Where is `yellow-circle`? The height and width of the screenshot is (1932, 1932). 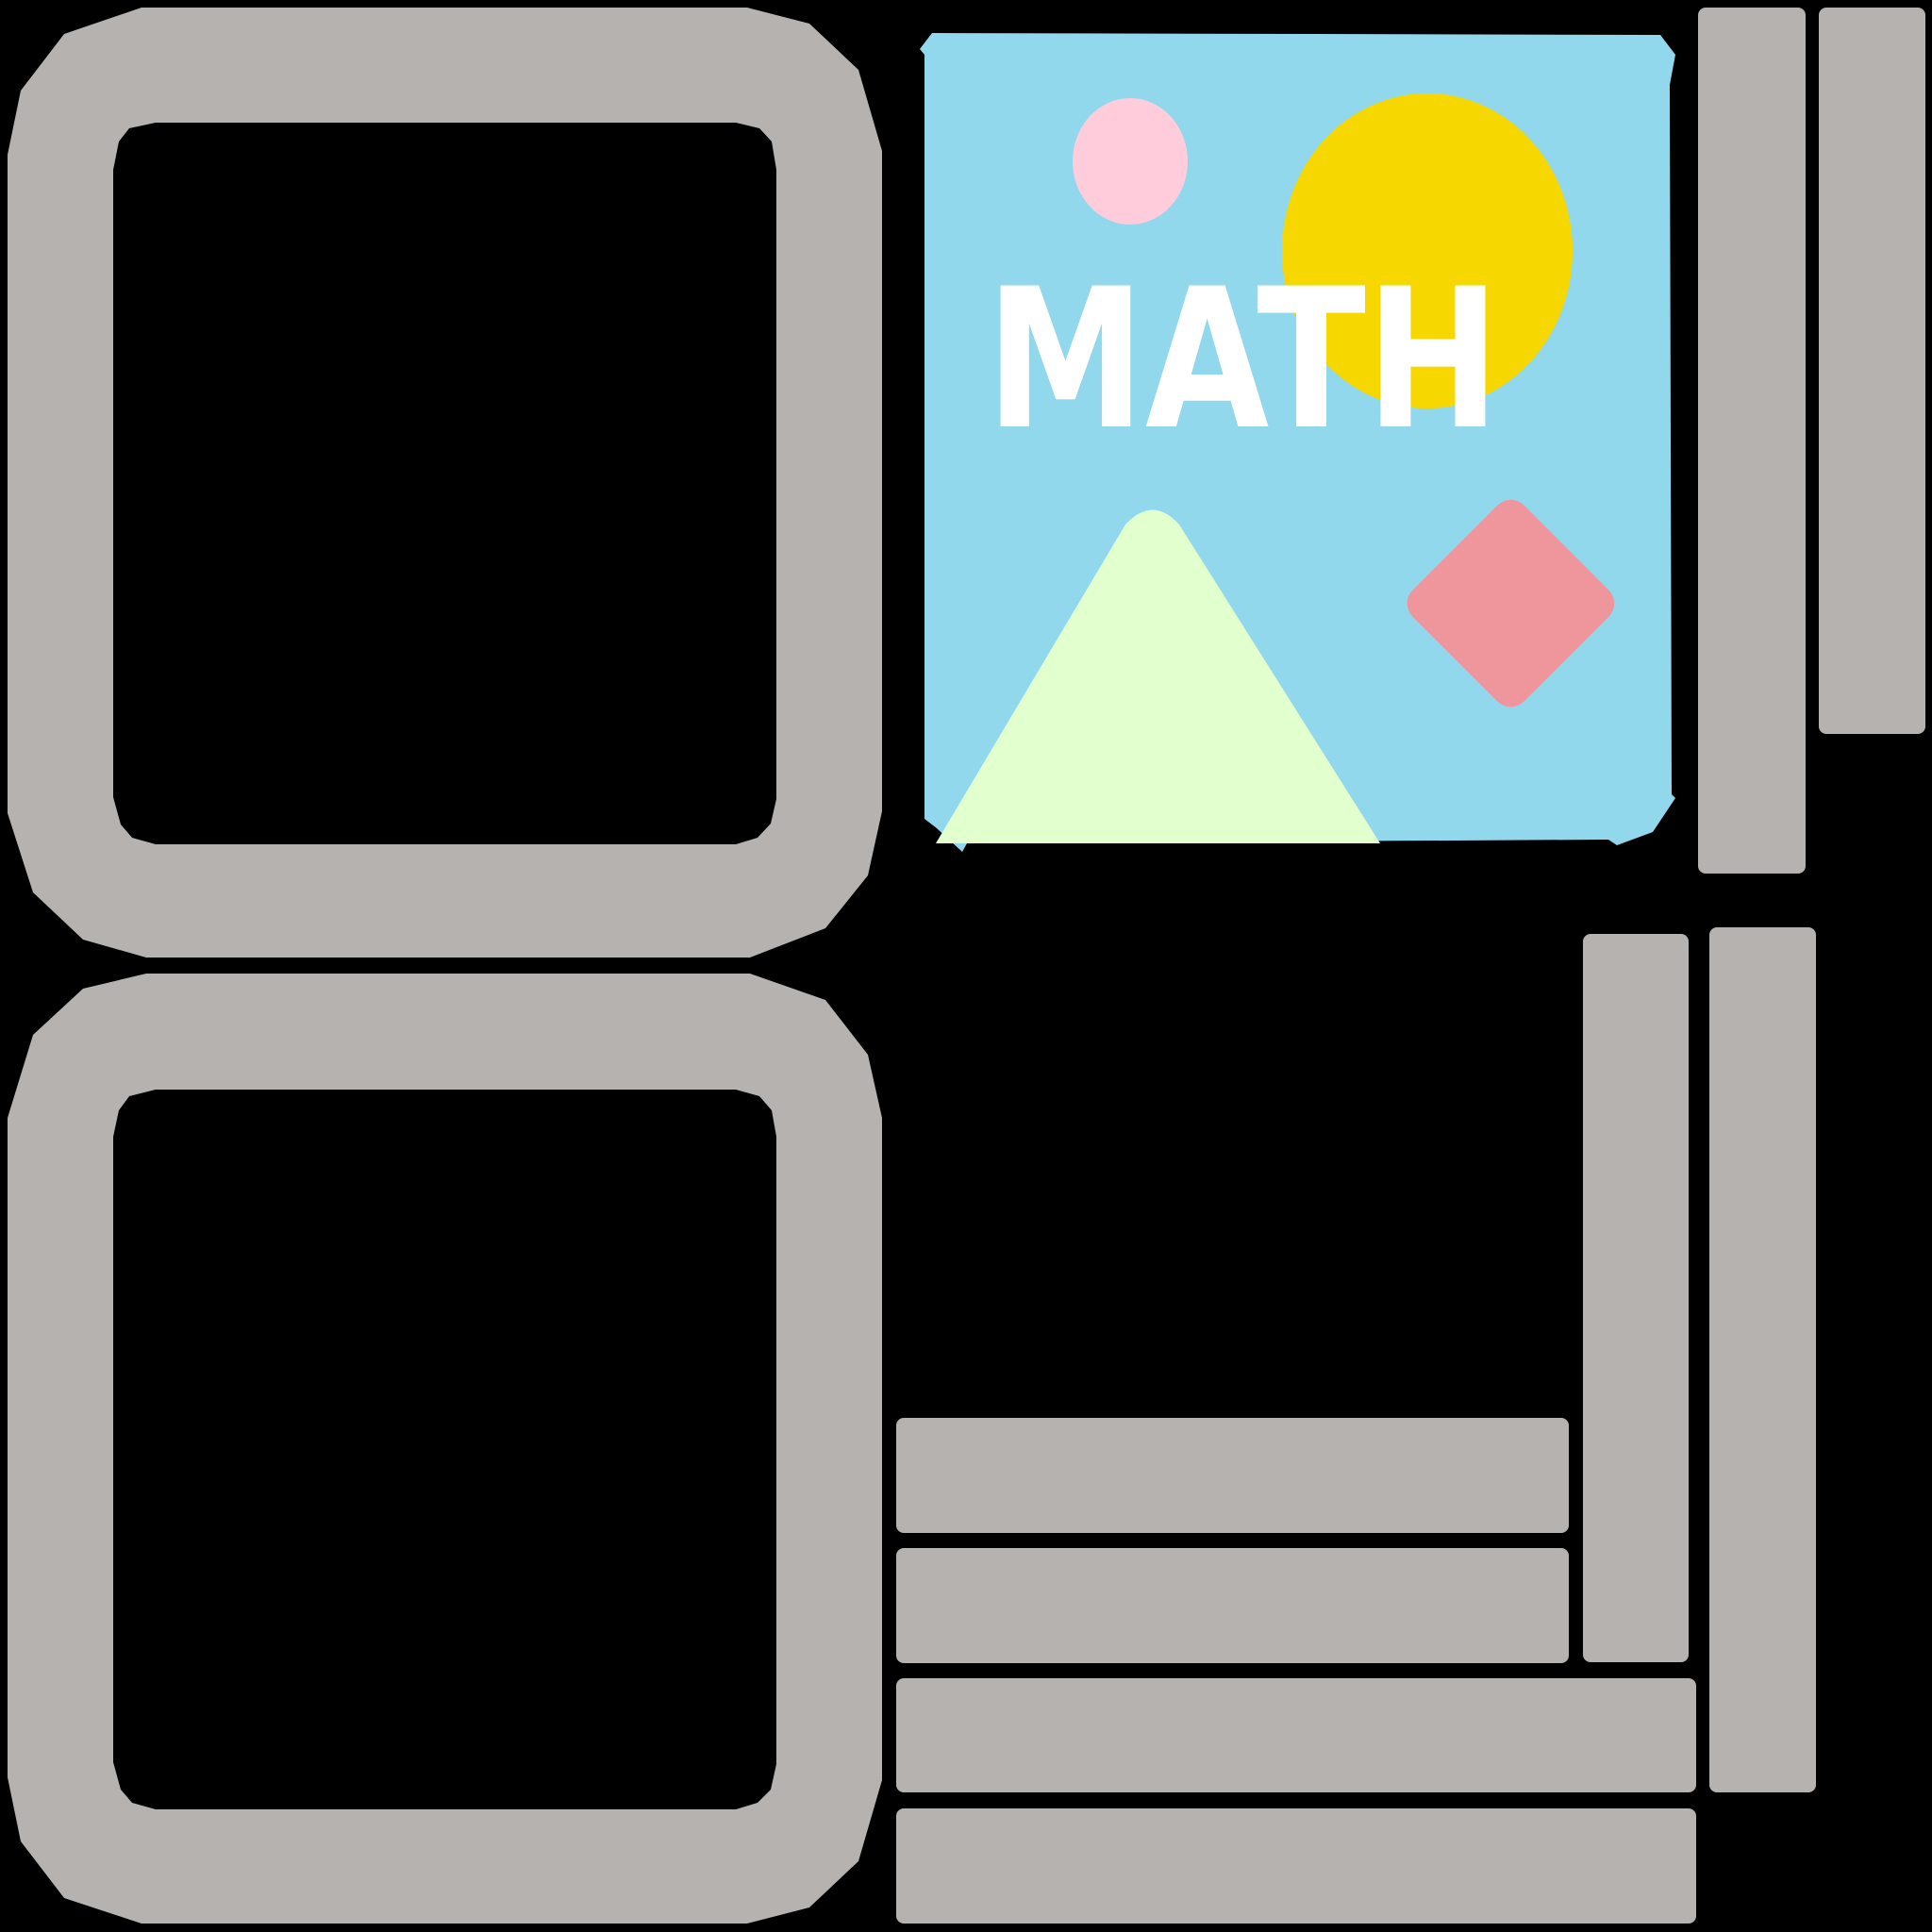
yellow-circle is located at coordinates (1427, 251).